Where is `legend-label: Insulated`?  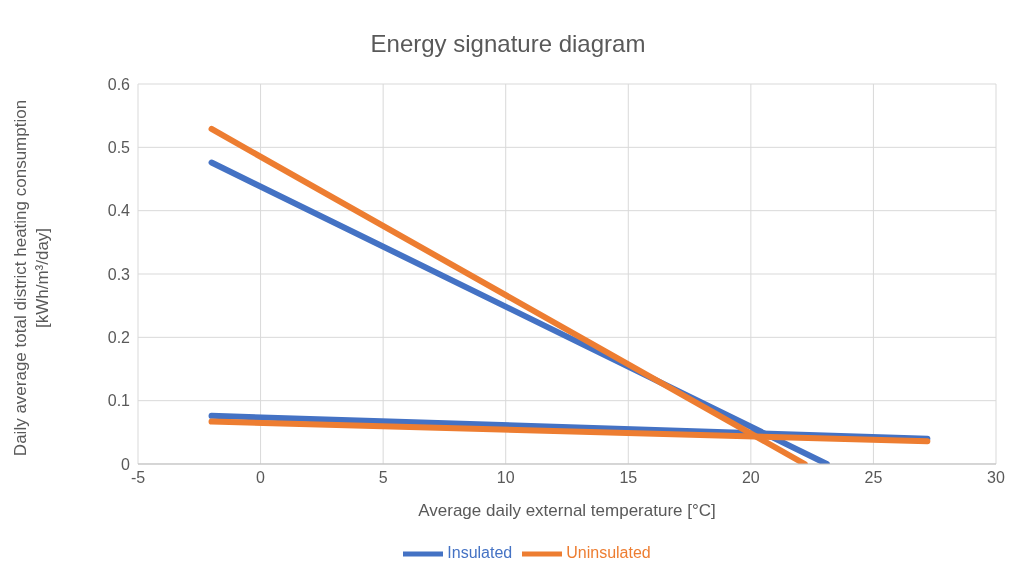 legend-label: Insulated is located at coordinates (480, 553).